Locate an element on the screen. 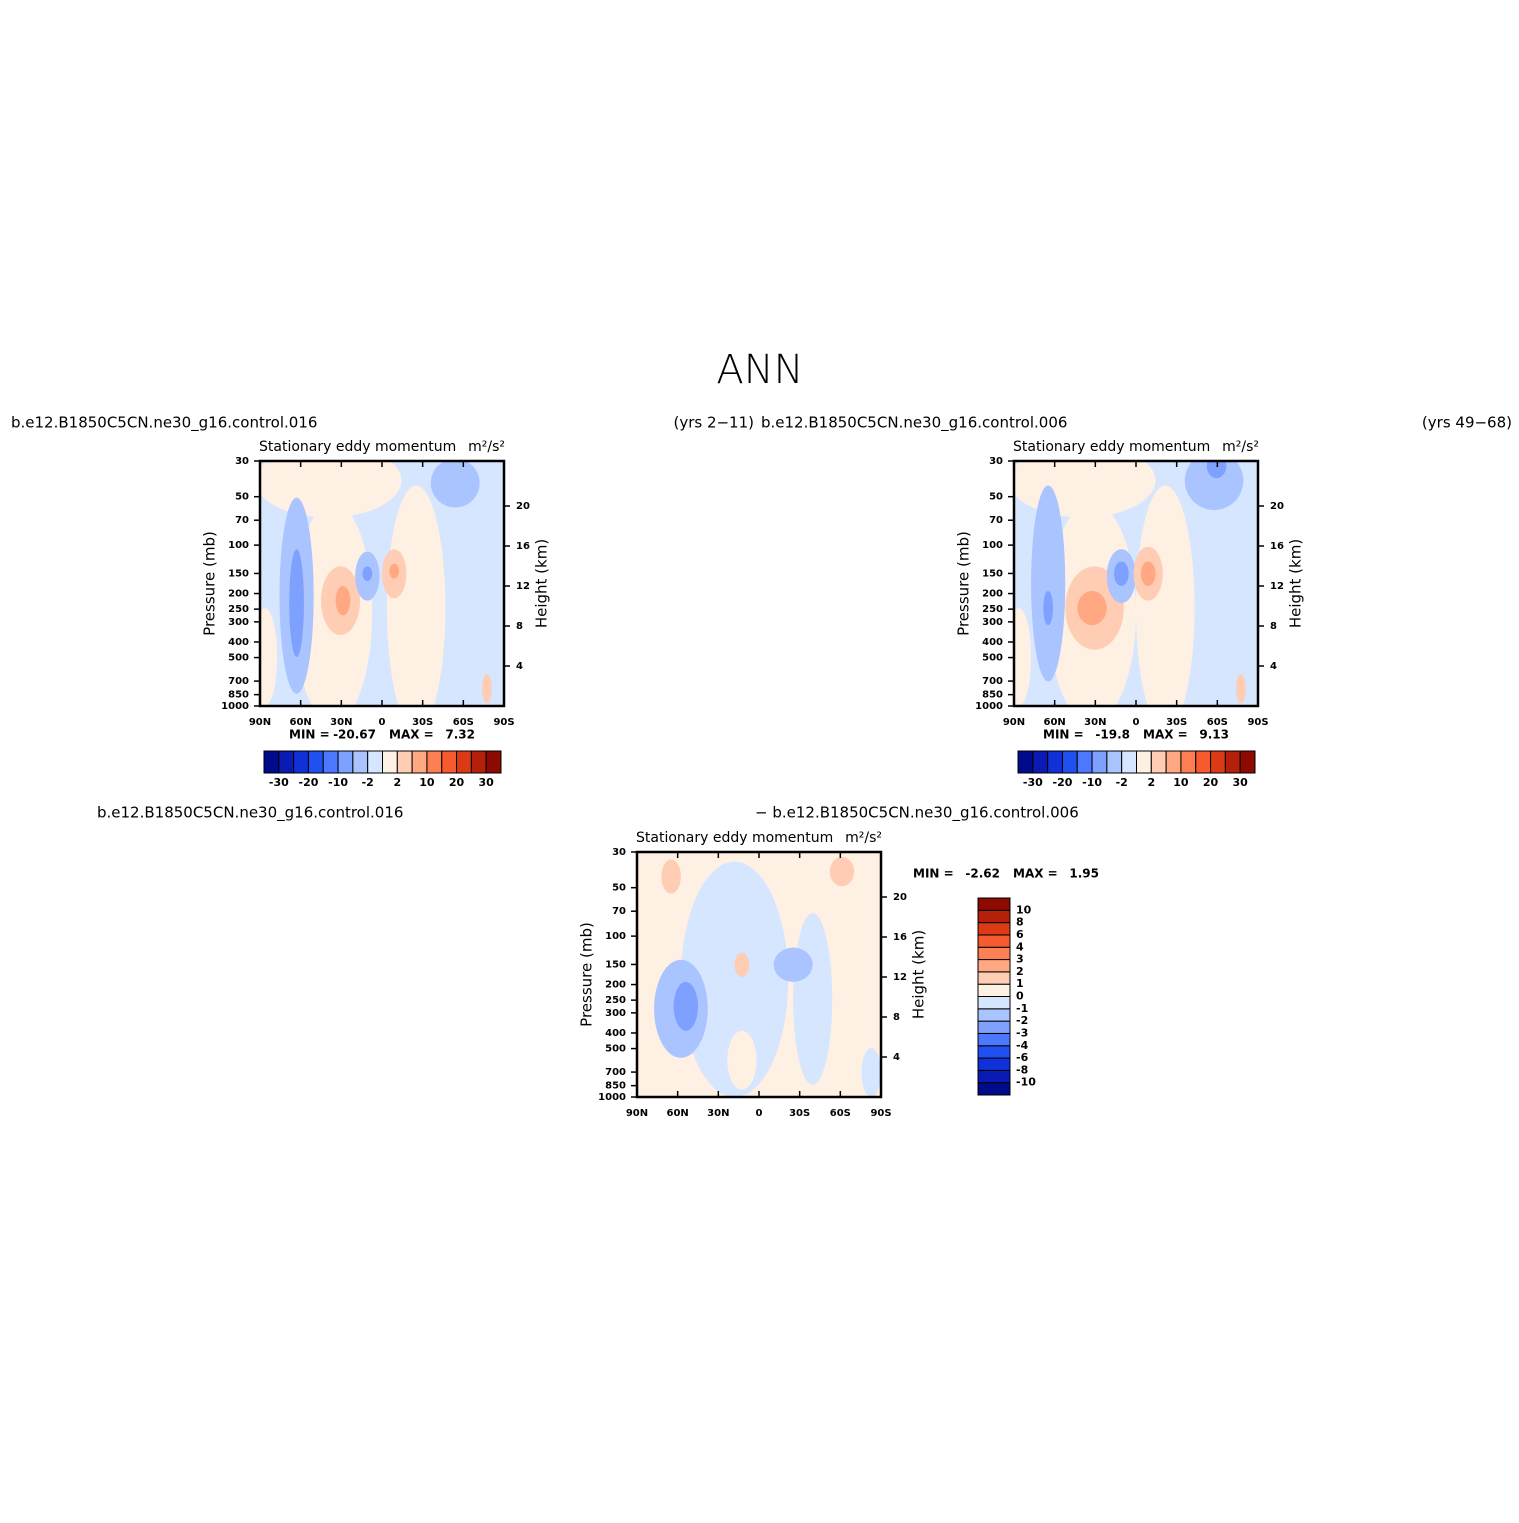  x-tick-label: 30N is located at coordinates (1095, 722).